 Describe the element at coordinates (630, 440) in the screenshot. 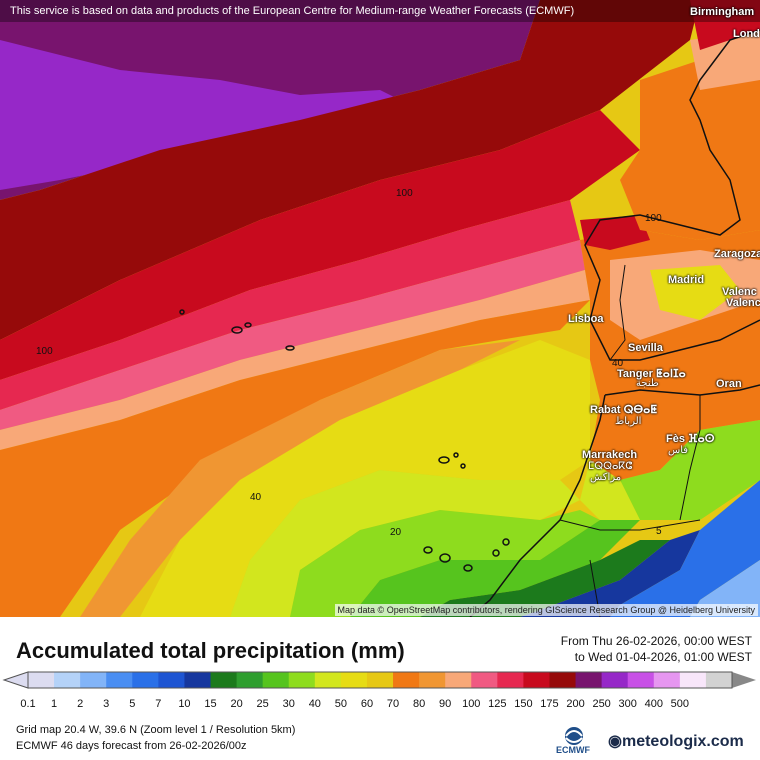

I see `border-lines` at that location.